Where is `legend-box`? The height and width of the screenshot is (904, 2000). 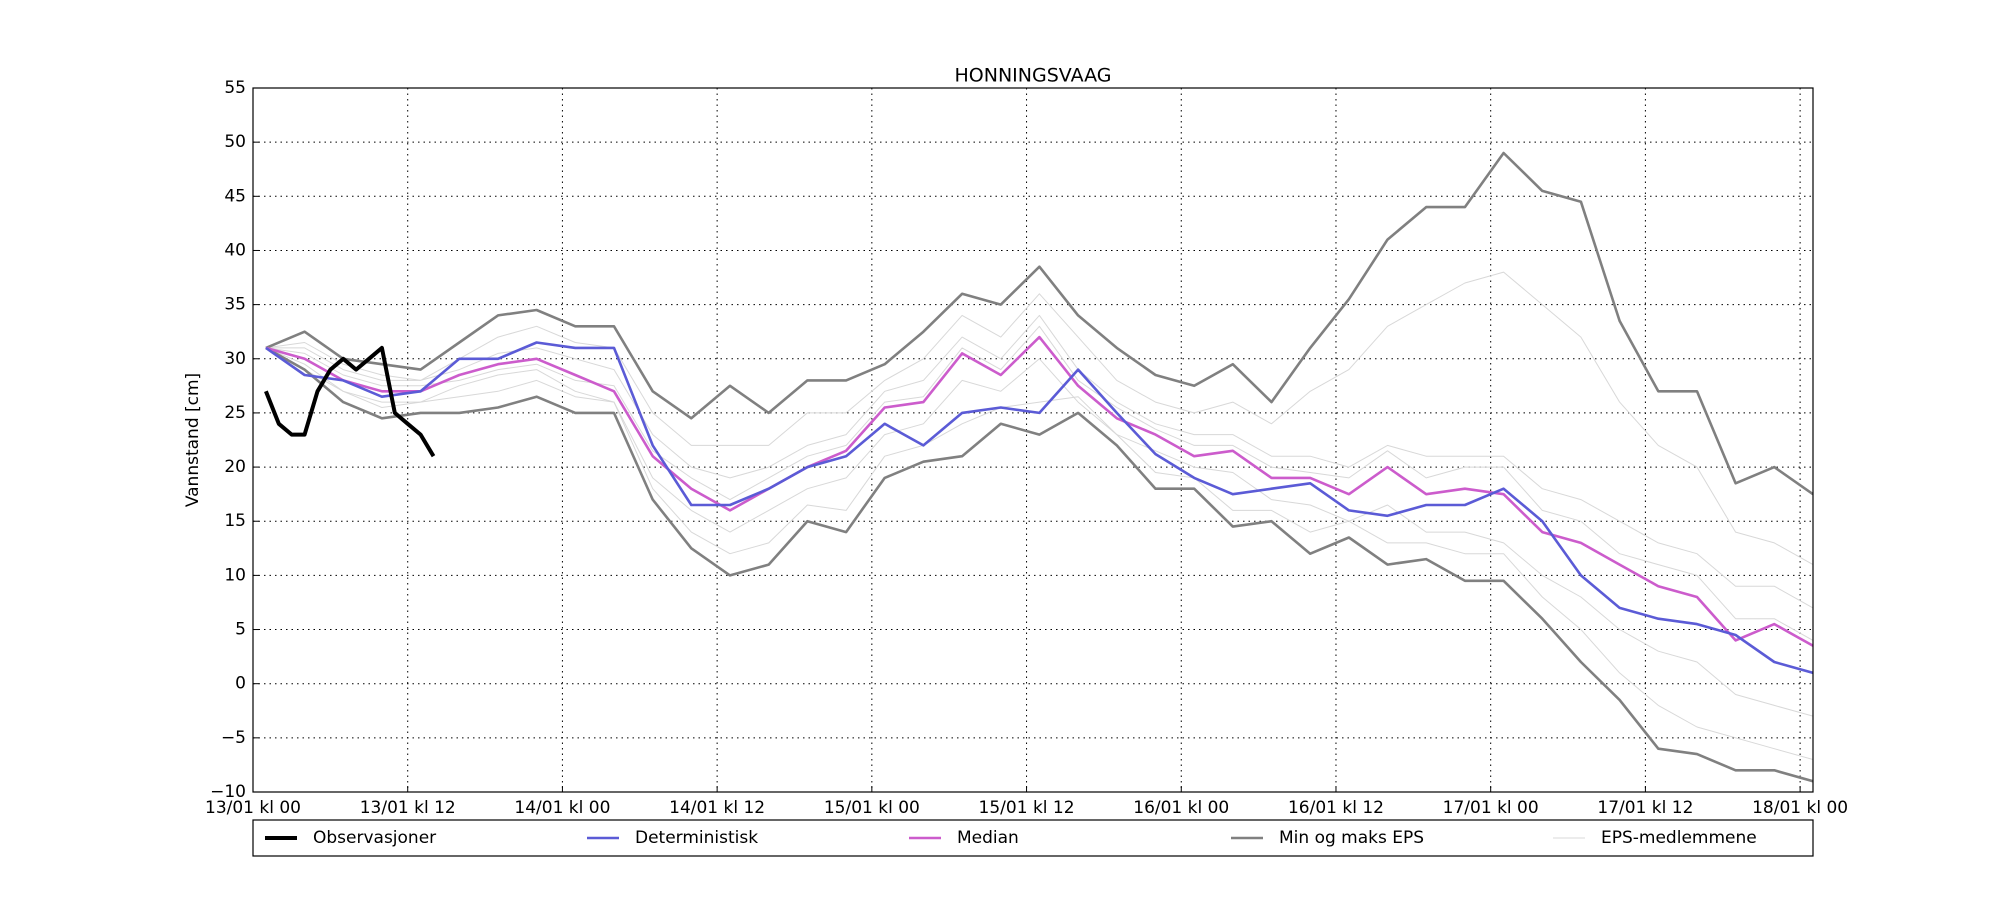 legend-box is located at coordinates (1033, 838).